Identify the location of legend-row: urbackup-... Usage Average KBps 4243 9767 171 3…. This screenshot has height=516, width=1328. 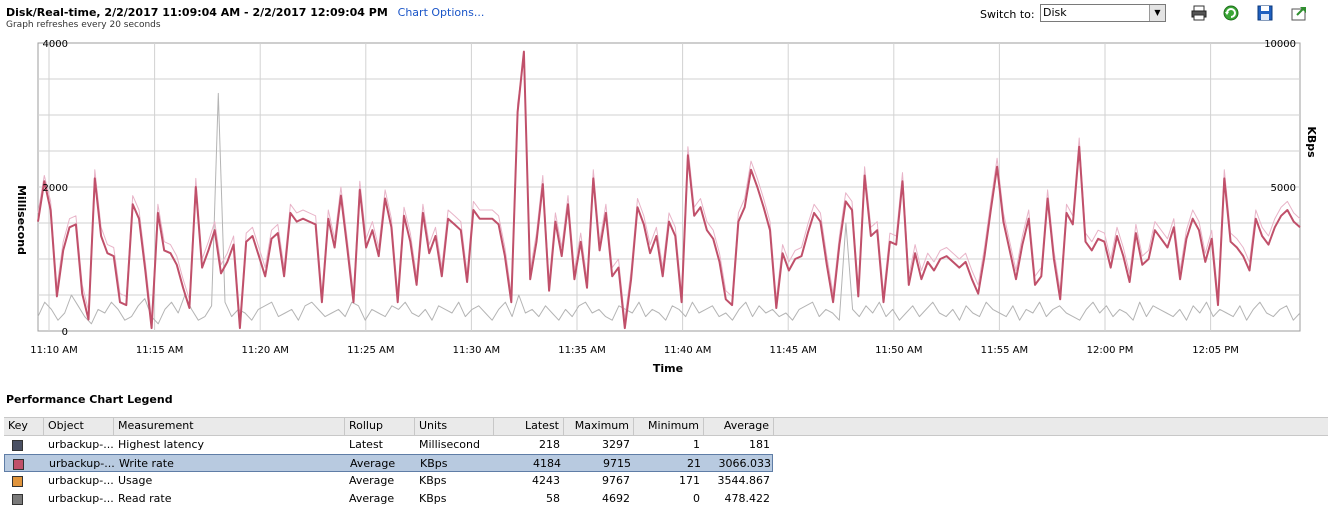
(388, 481).